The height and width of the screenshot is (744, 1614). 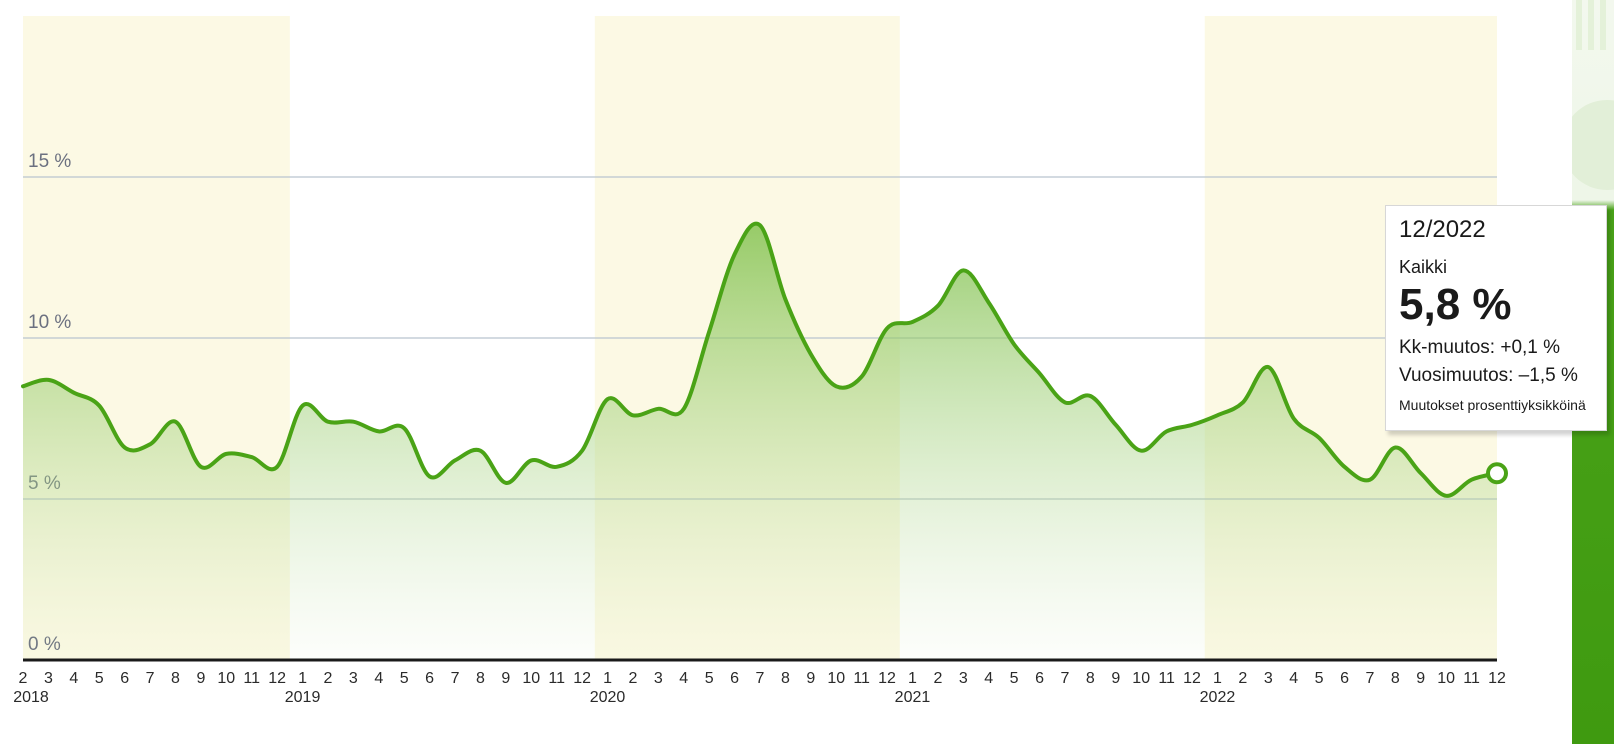 I want to click on year-label: 2022, so click(x=1218, y=697).